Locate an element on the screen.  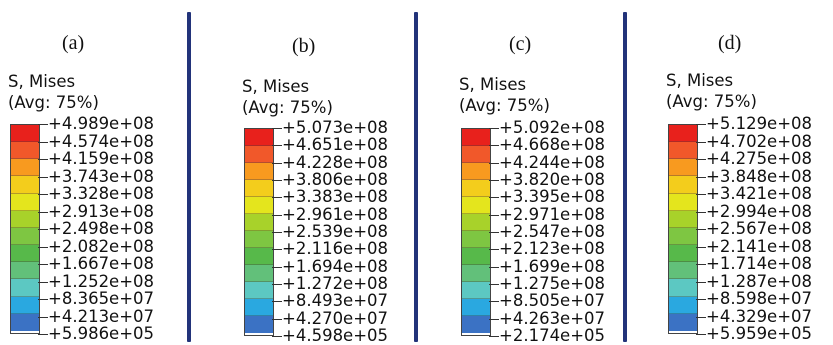
colorbar-tick-label: +4.651e+08 is located at coordinates (335, 145).